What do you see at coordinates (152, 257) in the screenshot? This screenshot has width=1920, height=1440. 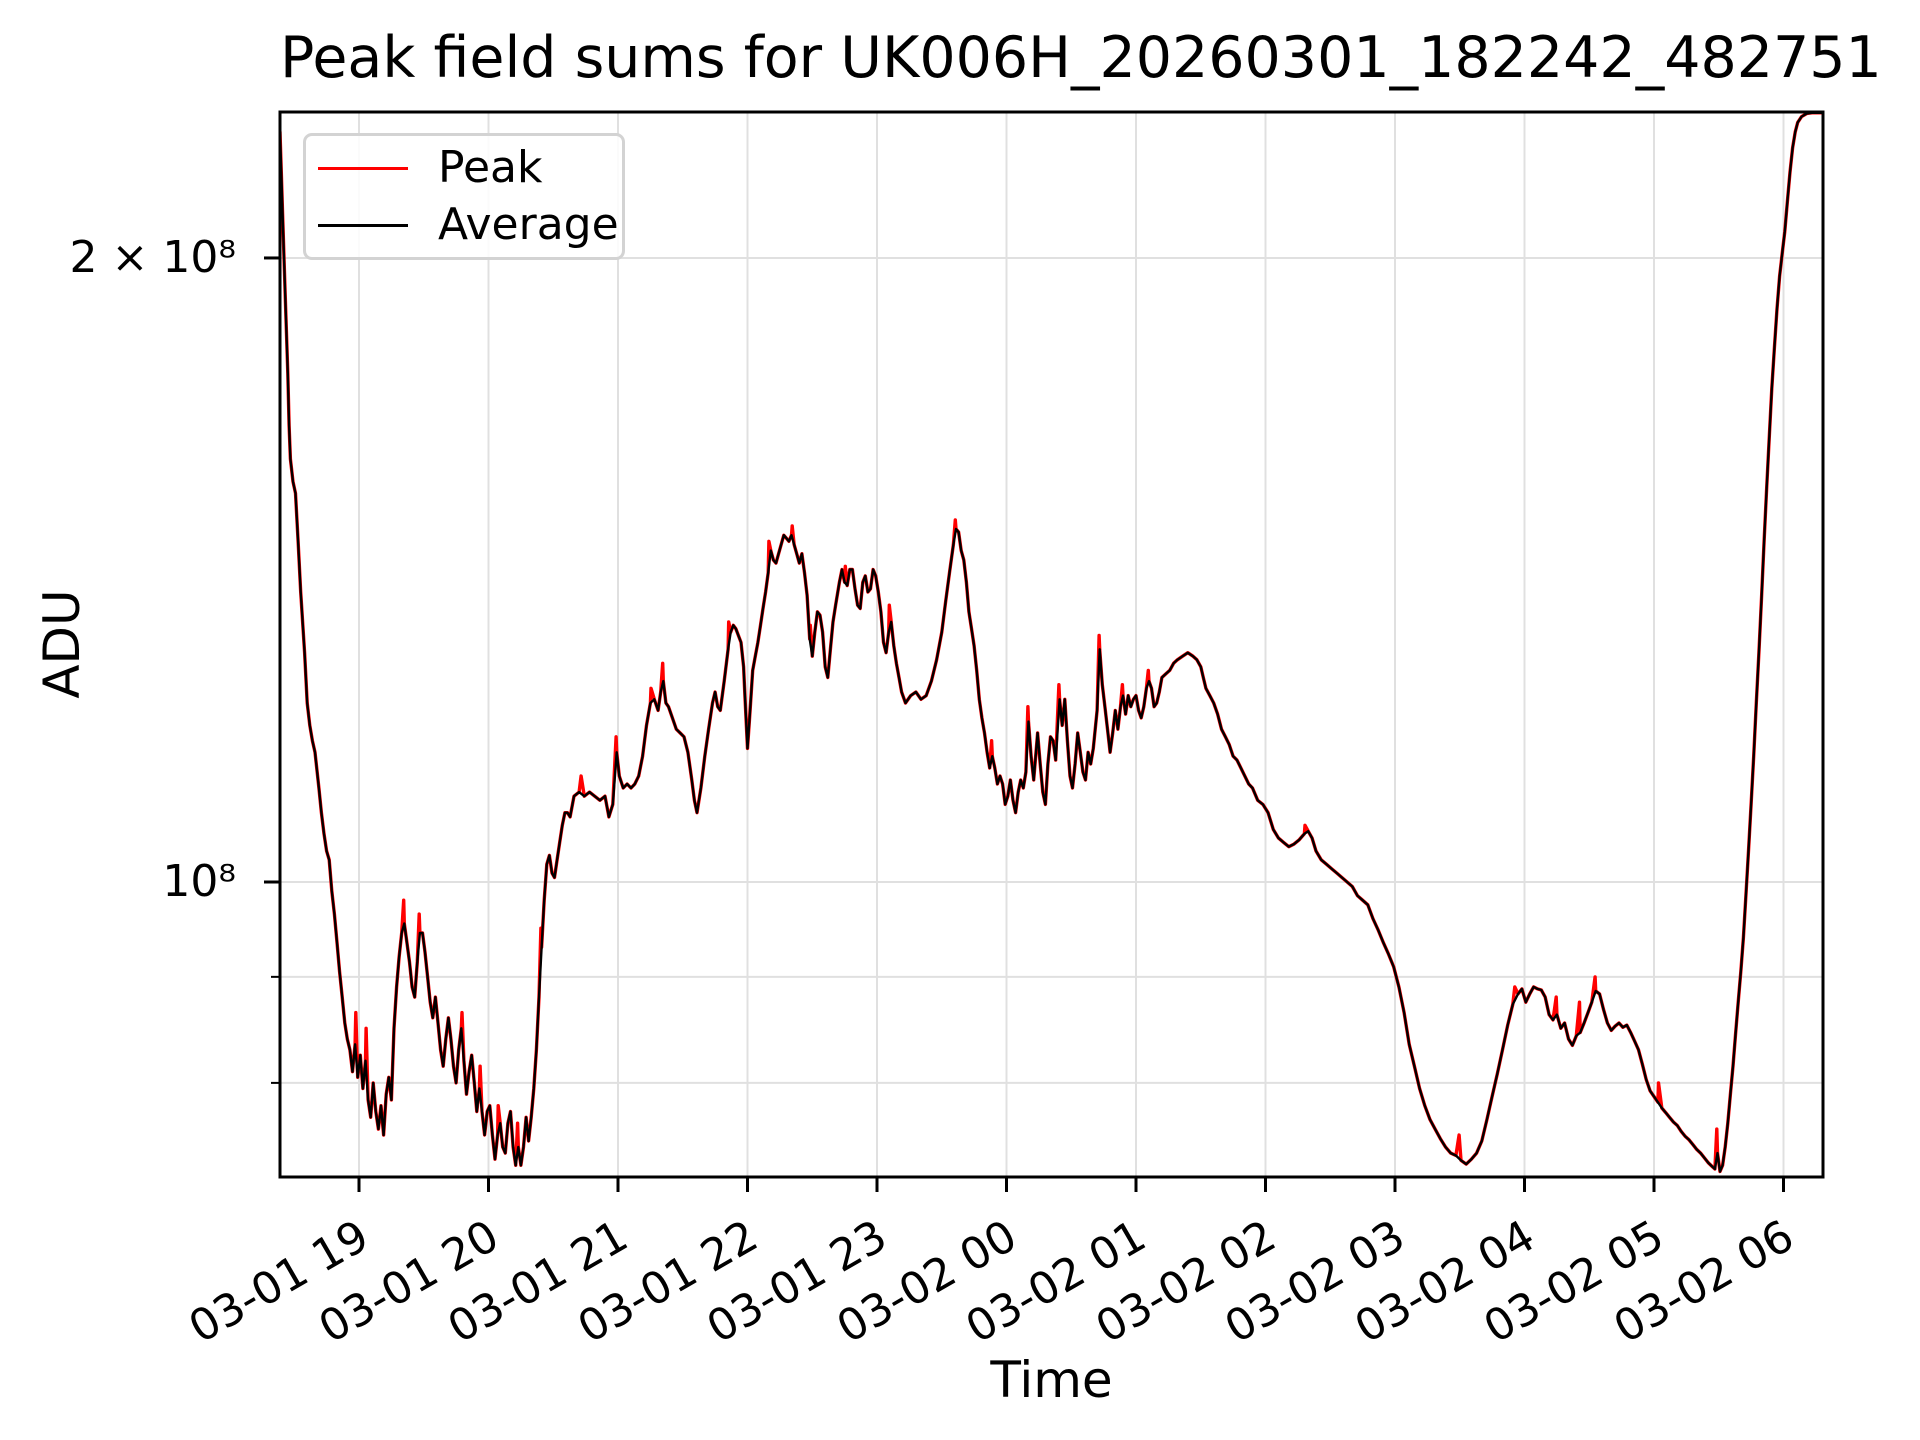 I see `y-tick-label: 2 × 10⁸` at bounding box center [152, 257].